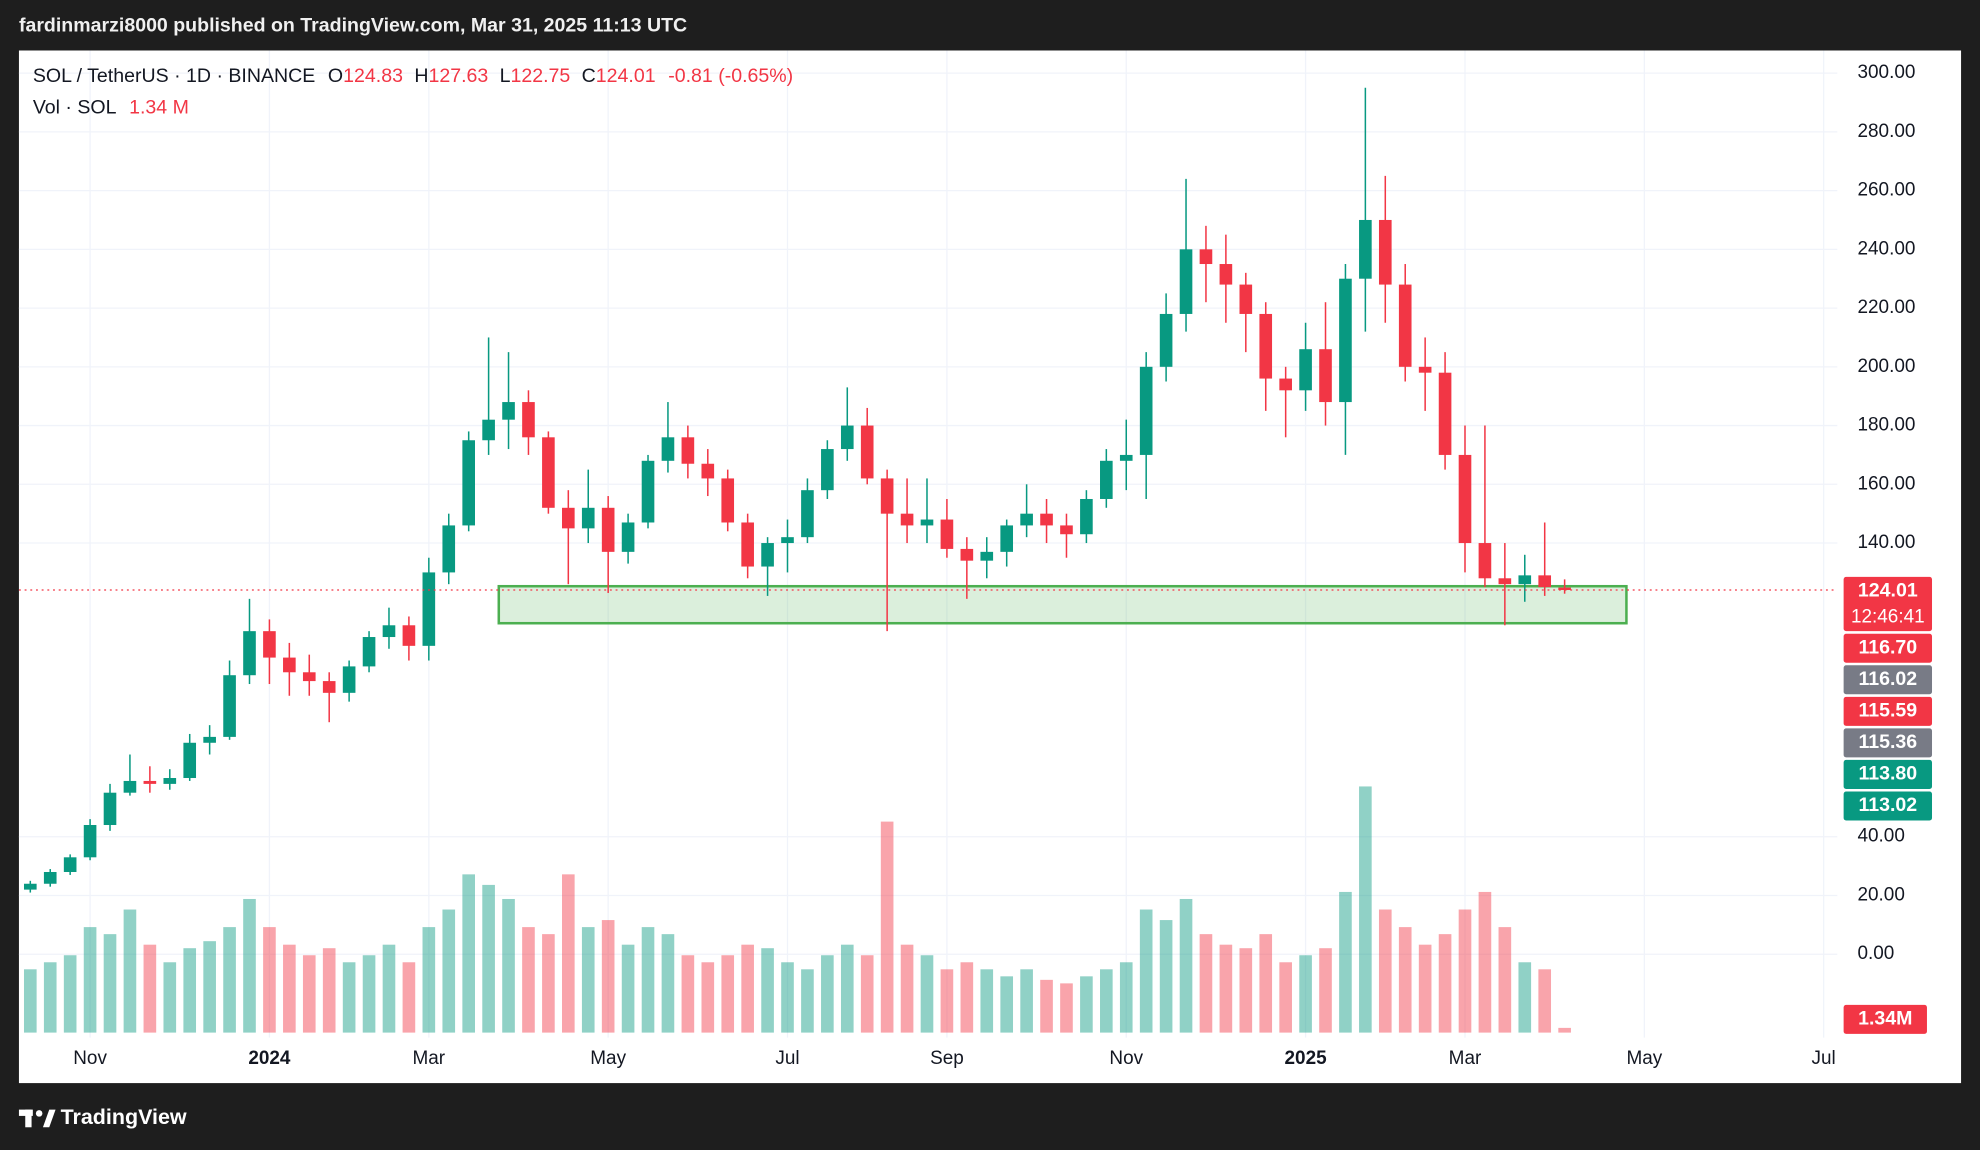 This screenshot has width=1980, height=1150. What do you see at coordinates (1644, 1058) in the screenshot?
I see `x-tick-label: May` at bounding box center [1644, 1058].